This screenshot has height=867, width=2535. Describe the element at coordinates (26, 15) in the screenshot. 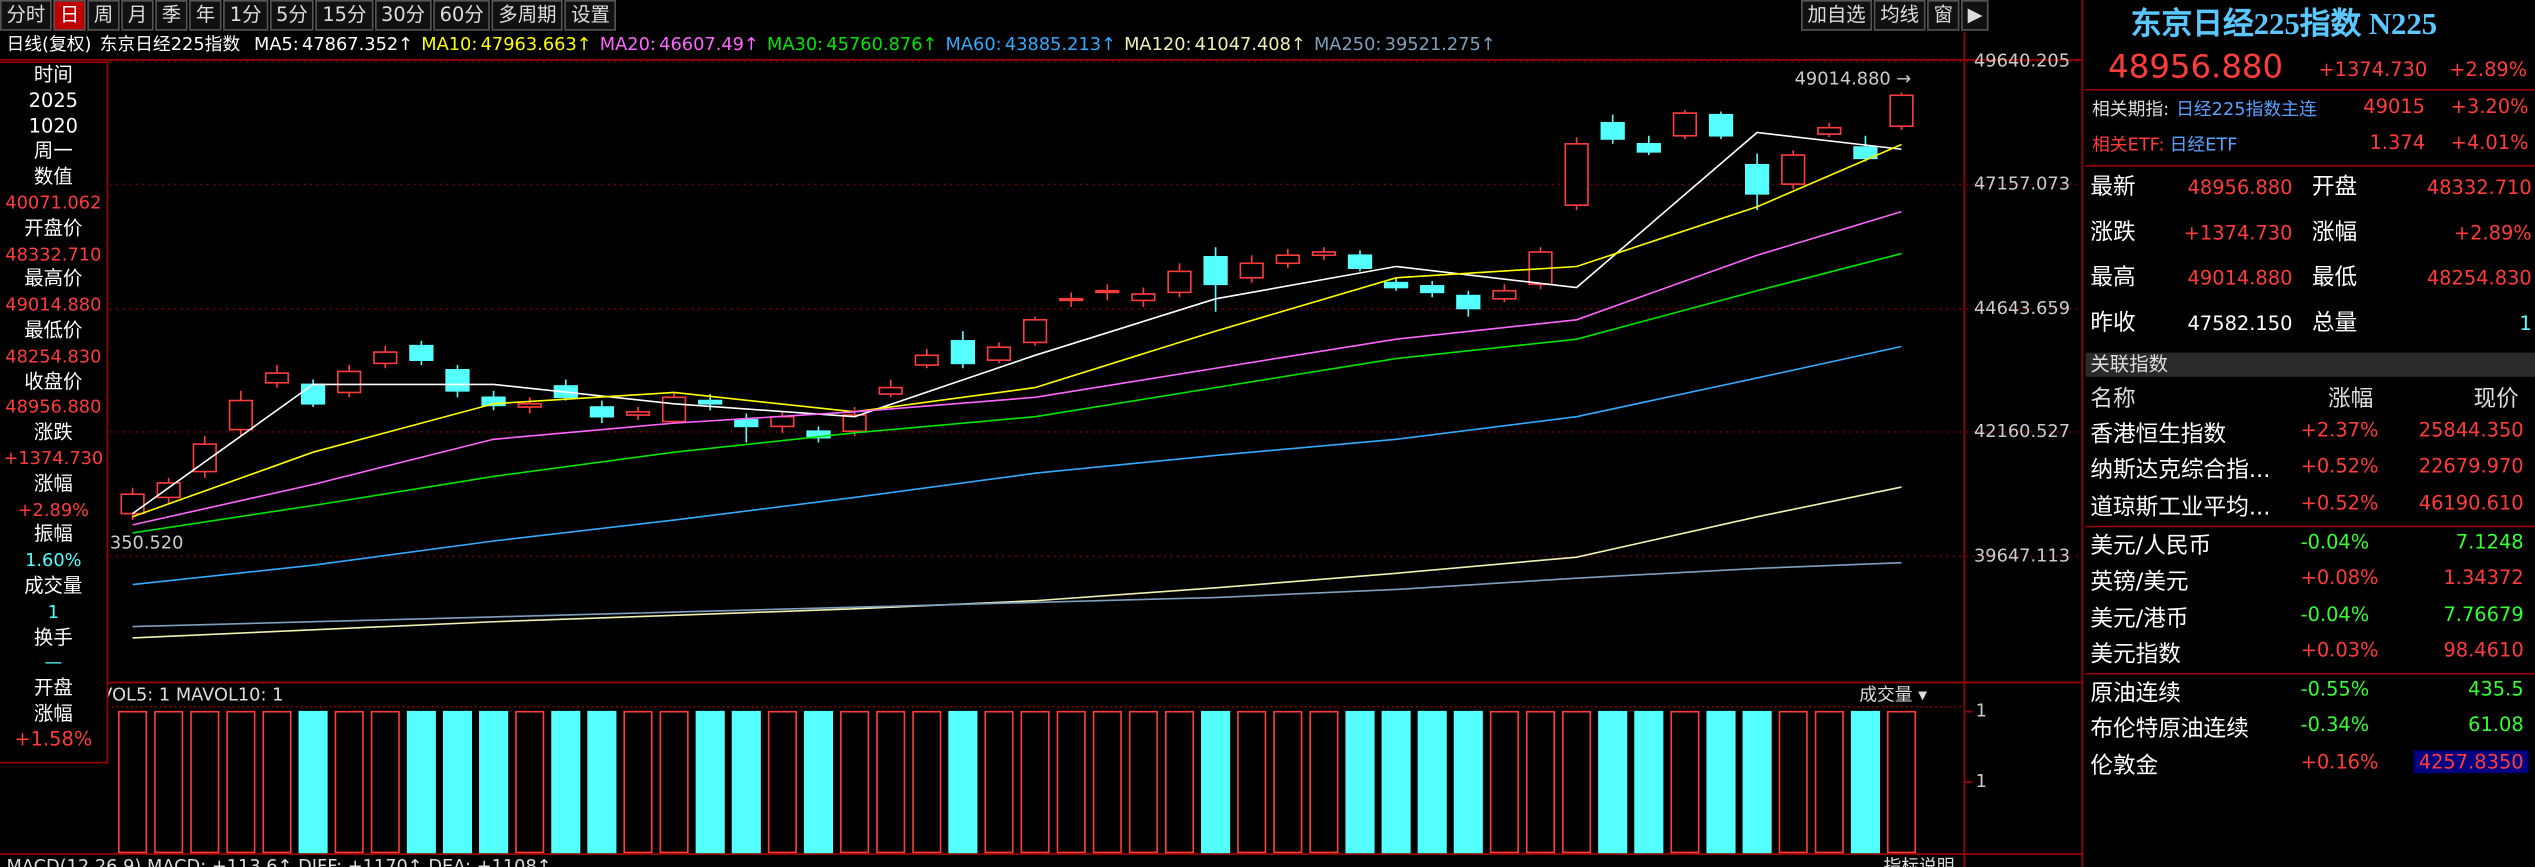

I see `period-button: 分时` at that location.